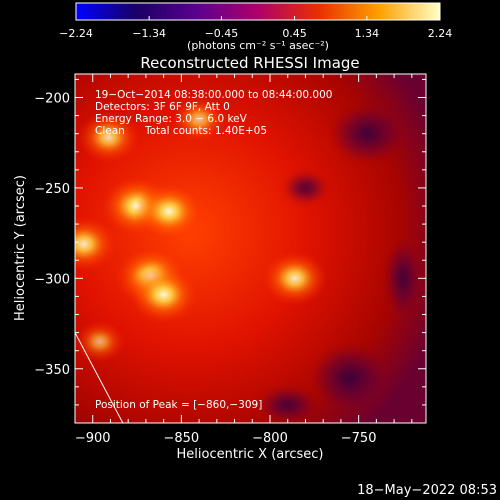  What do you see at coordinates (52, 370) in the screenshot?
I see `y-tick-label: −350` at bounding box center [52, 370].